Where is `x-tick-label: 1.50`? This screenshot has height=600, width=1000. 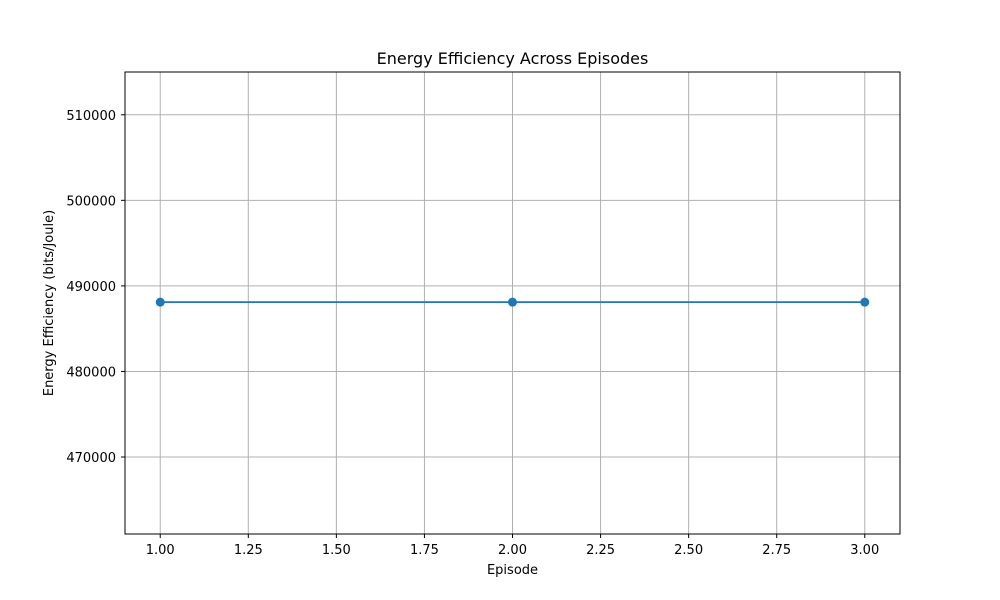 x-tick-label: 1.50 is located at coordinates (336, 550).